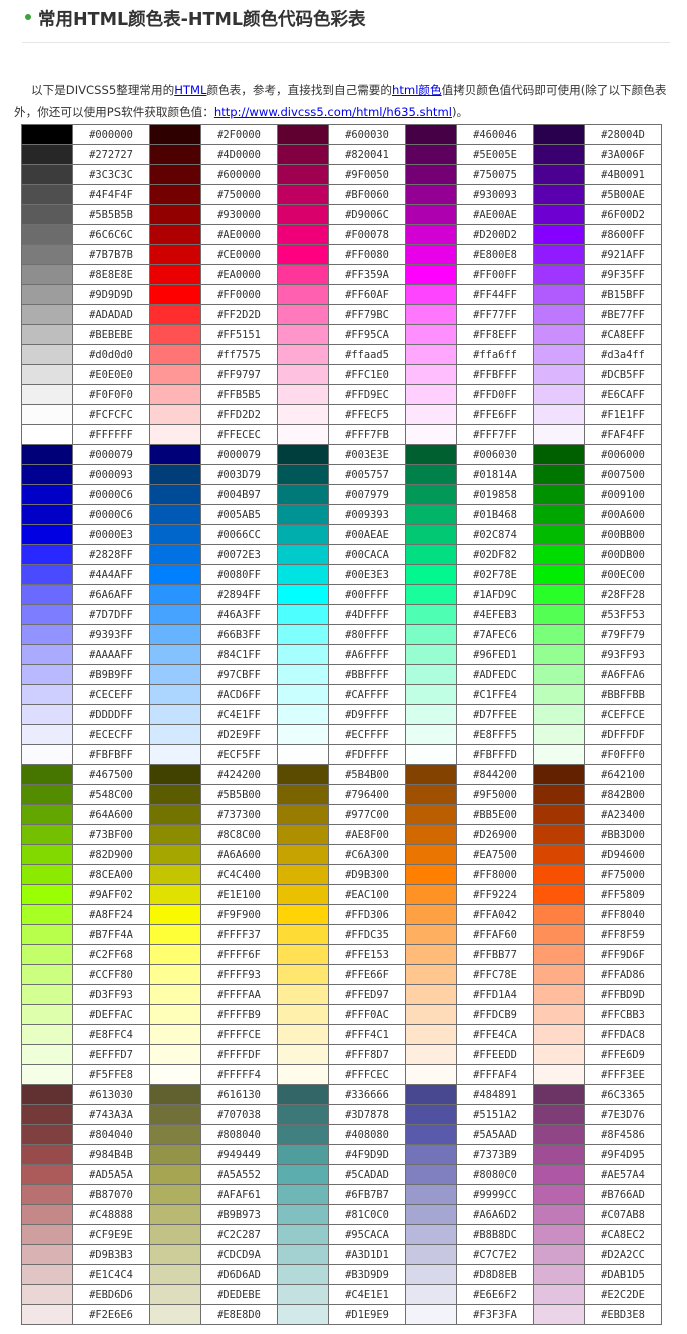 This screenshot has height=1334, width=687. What do you see at coordinates (623, 1134) in the screenshot?
I see `color-code: #8F4586` at bounding box center [623, 1134].